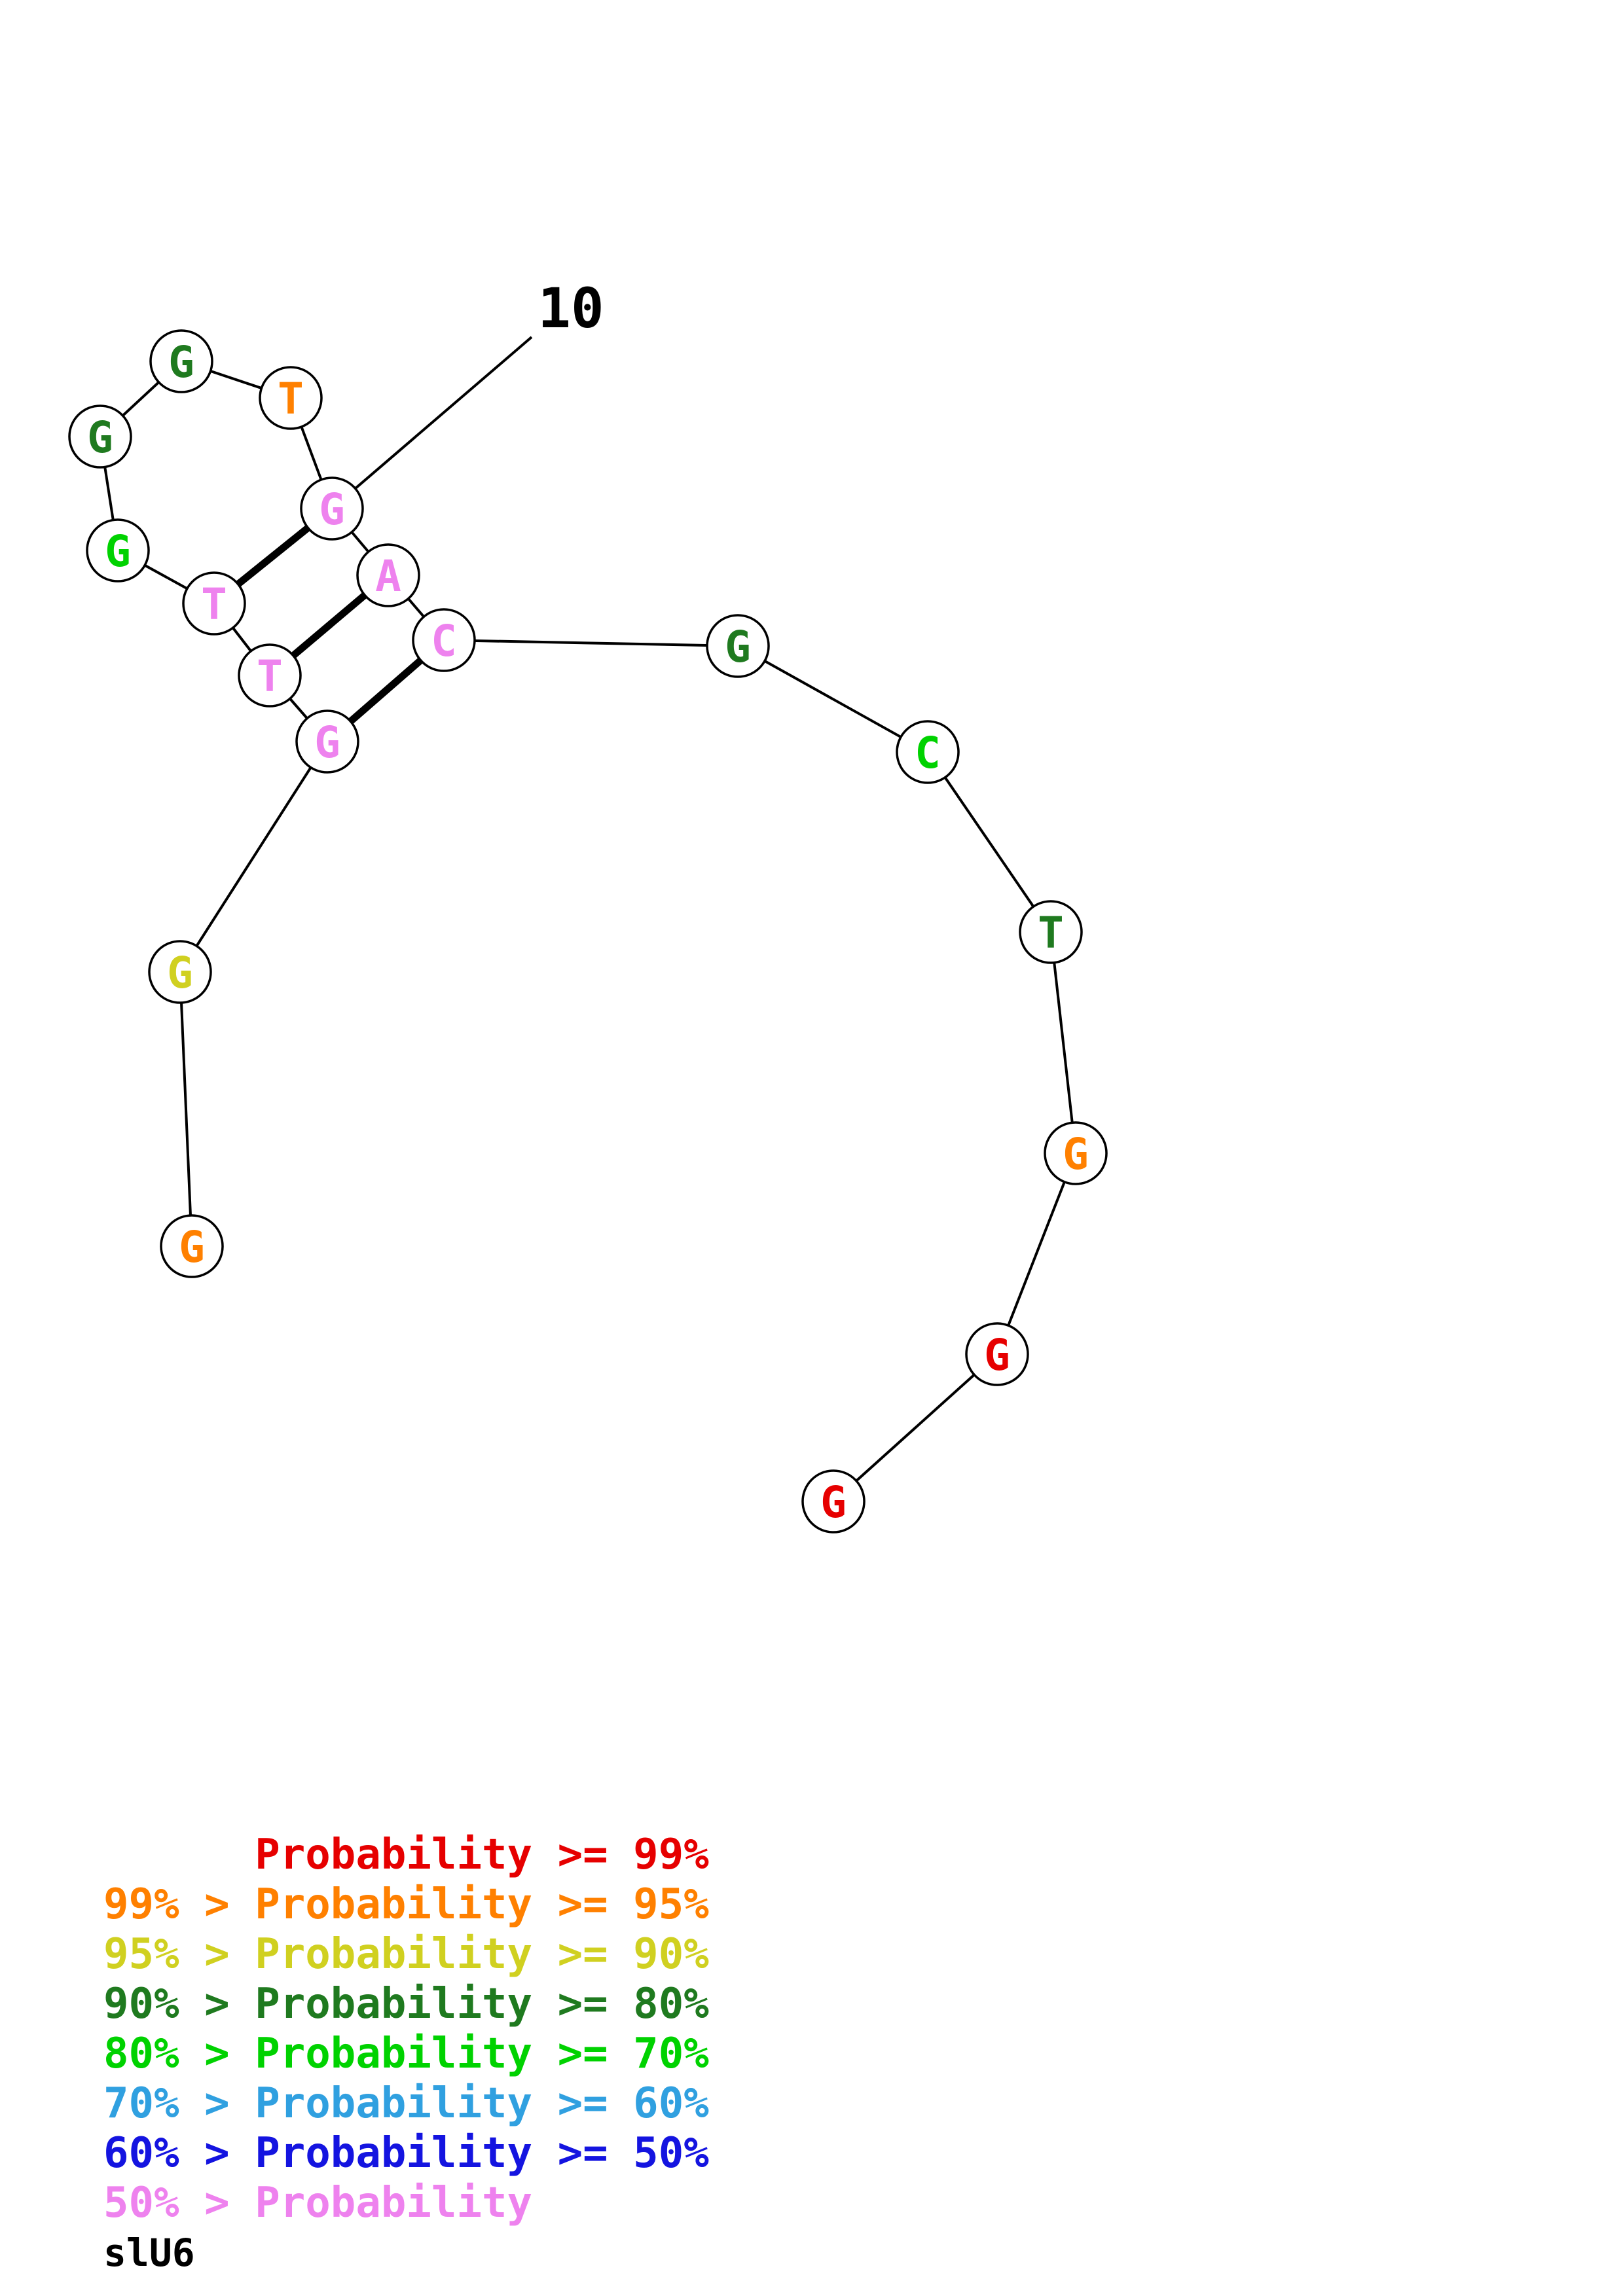 The image size is (1623, 2296). What do you see at coordinates (406, 2103) in the screenshot?
I see `legend-row: 70% > Probability >= 60%` at bounding box center [406, 2103].